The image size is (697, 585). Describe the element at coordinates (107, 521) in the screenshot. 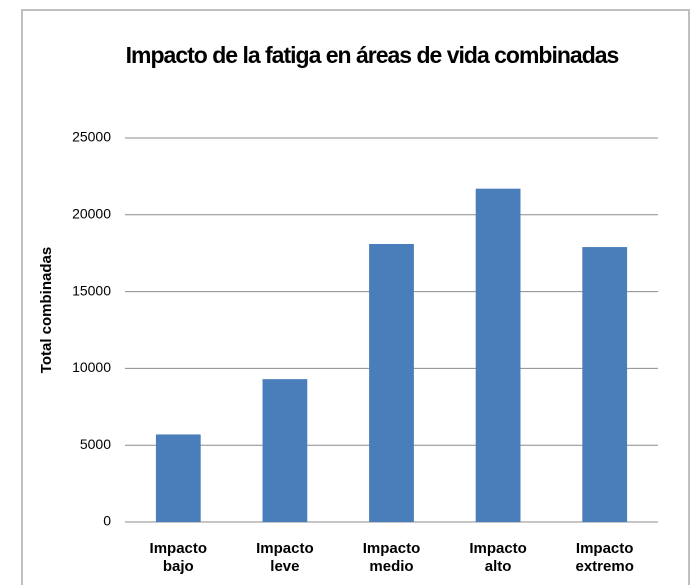

I see `y-tick-label: 0` at that location.